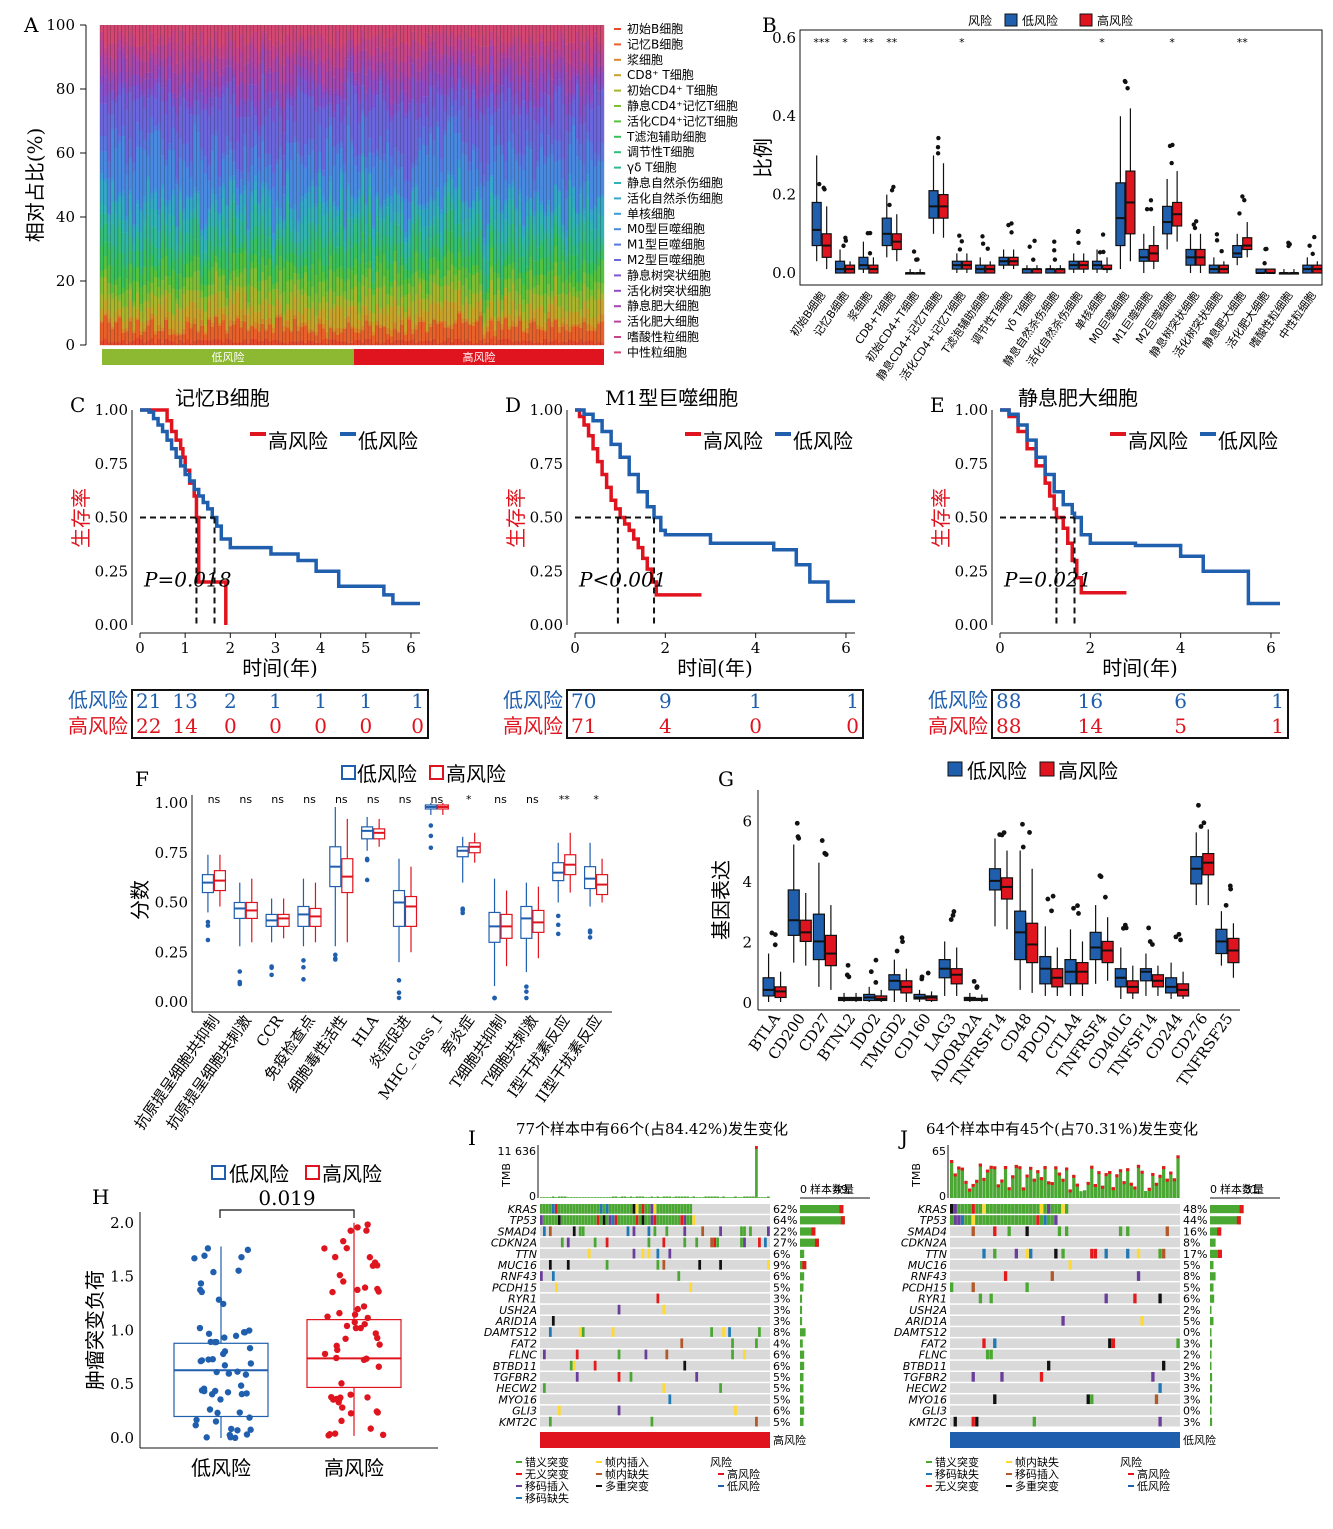 The image size is (1333, 1529). I want to click on C-x-tick-label: 3, so click(276, 648).